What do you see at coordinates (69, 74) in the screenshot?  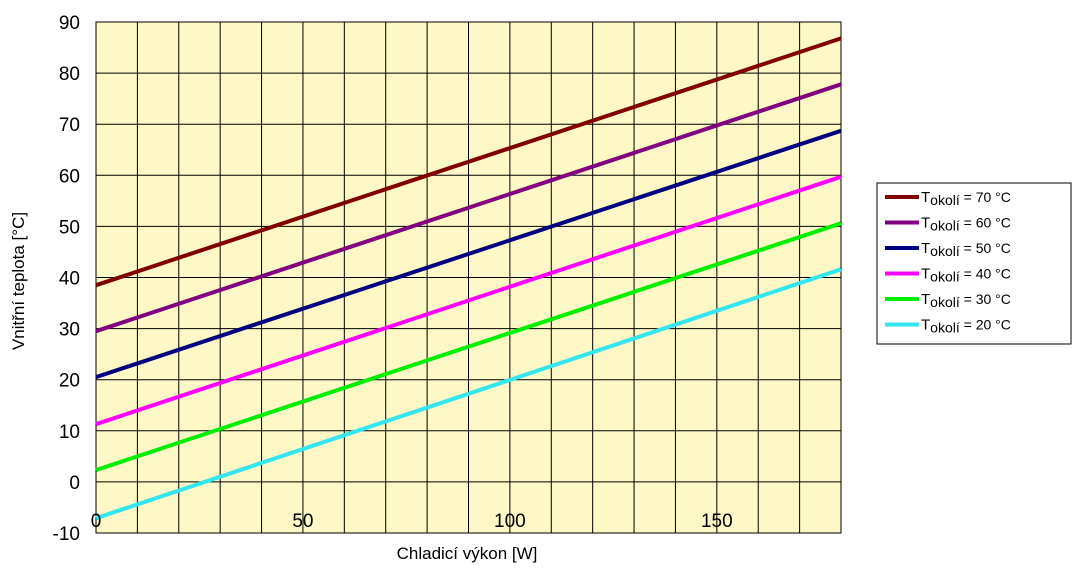 I see `y-tick-label: 80` at bounding box center [69, 74].